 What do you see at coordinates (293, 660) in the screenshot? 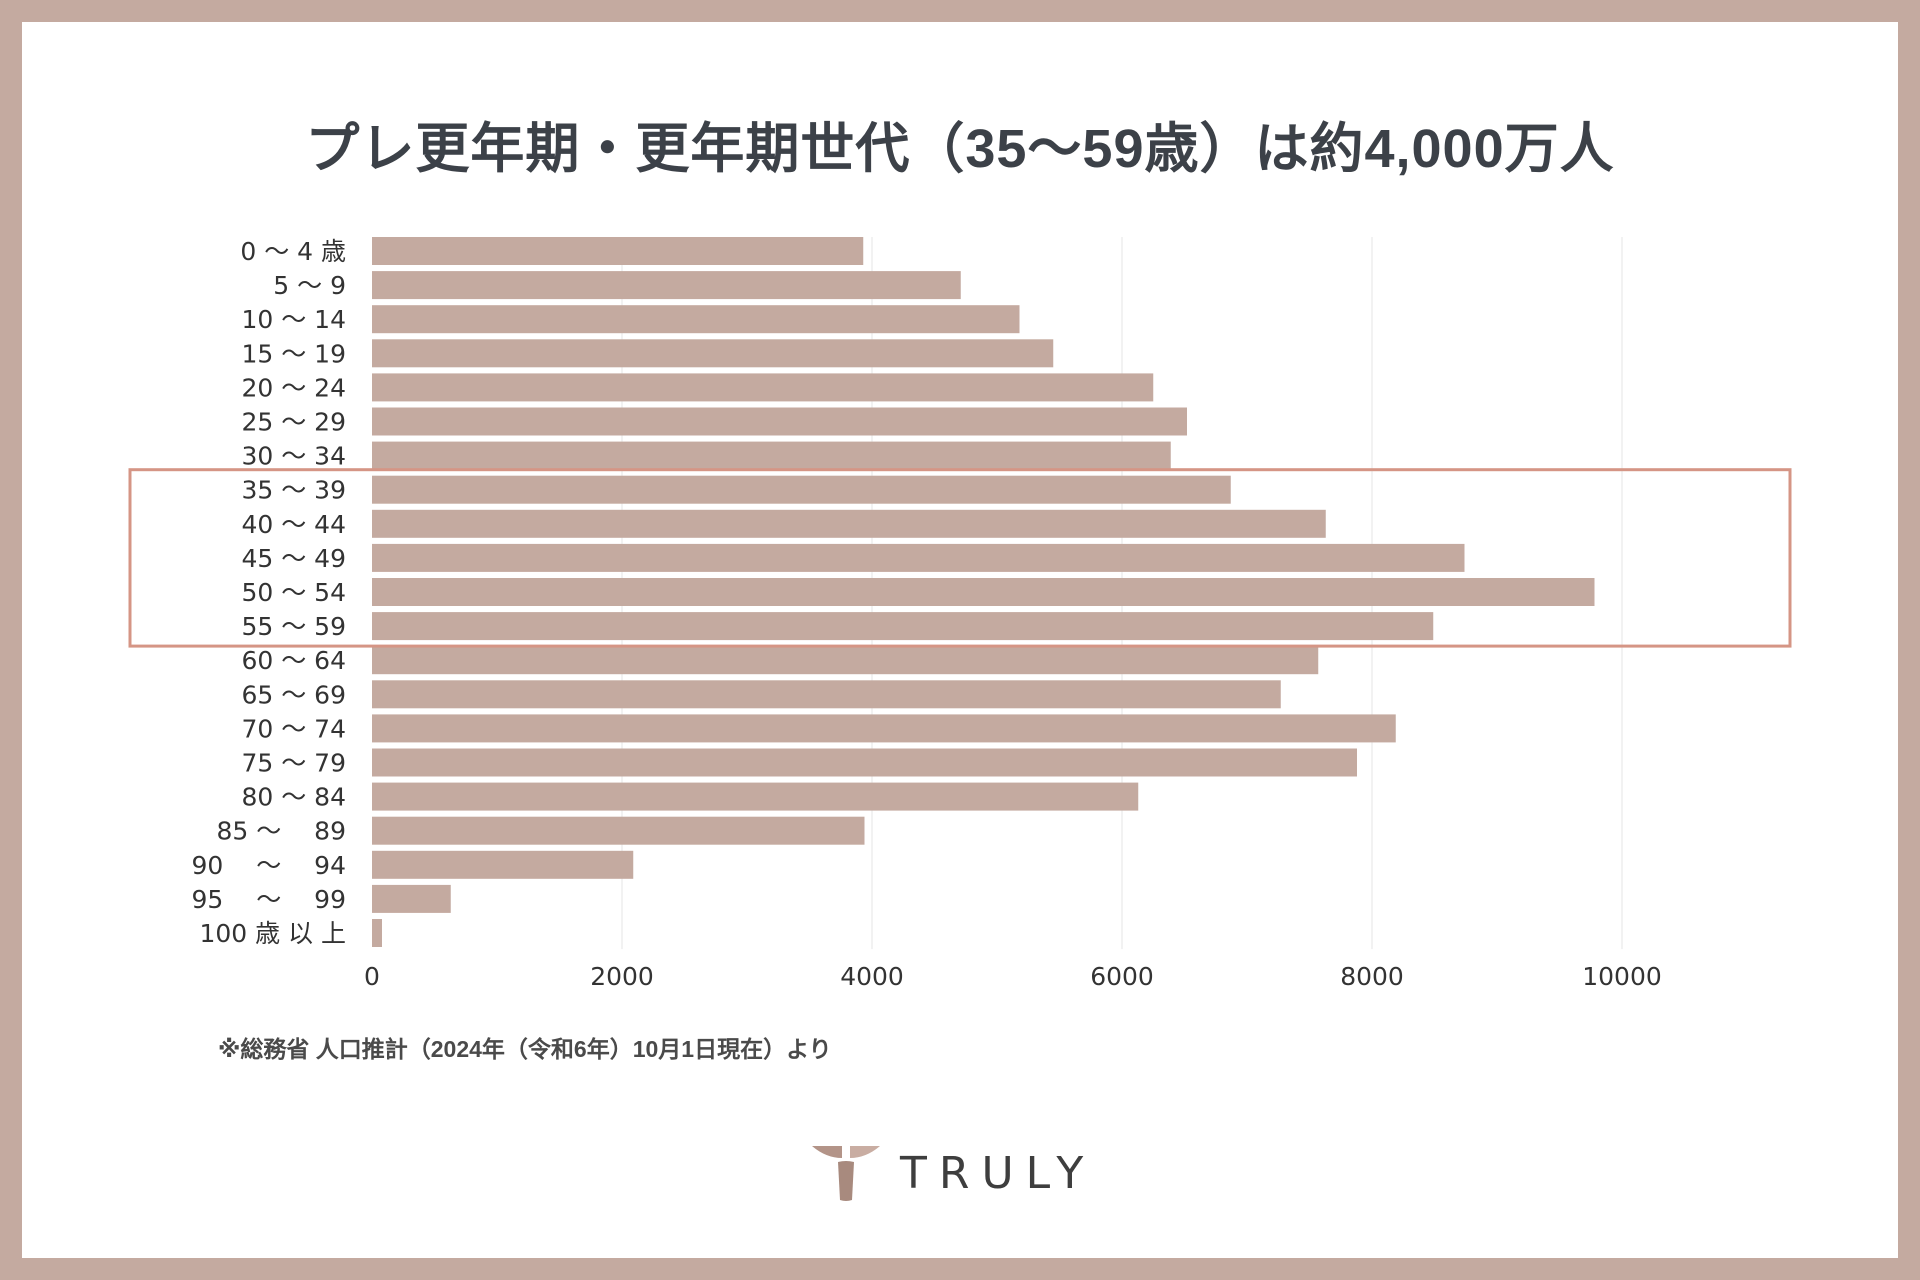
I see `category-label: 60 〜 64` at bounding box center [293, 660].